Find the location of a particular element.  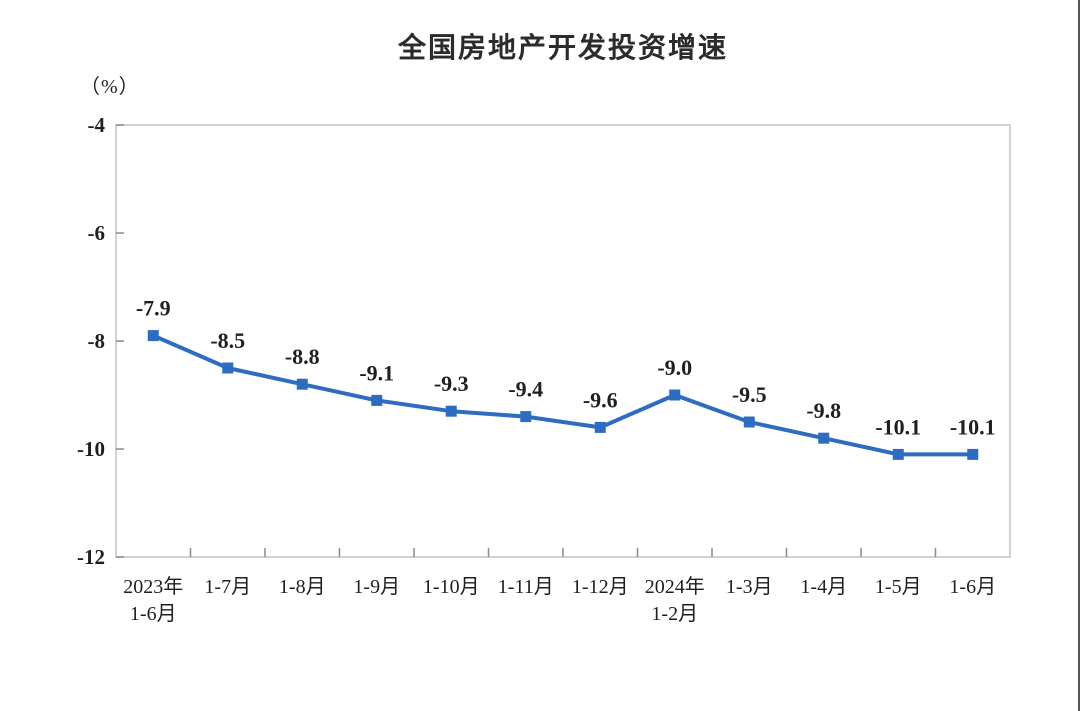

page-right-border is located at coordinates (1079, 355).